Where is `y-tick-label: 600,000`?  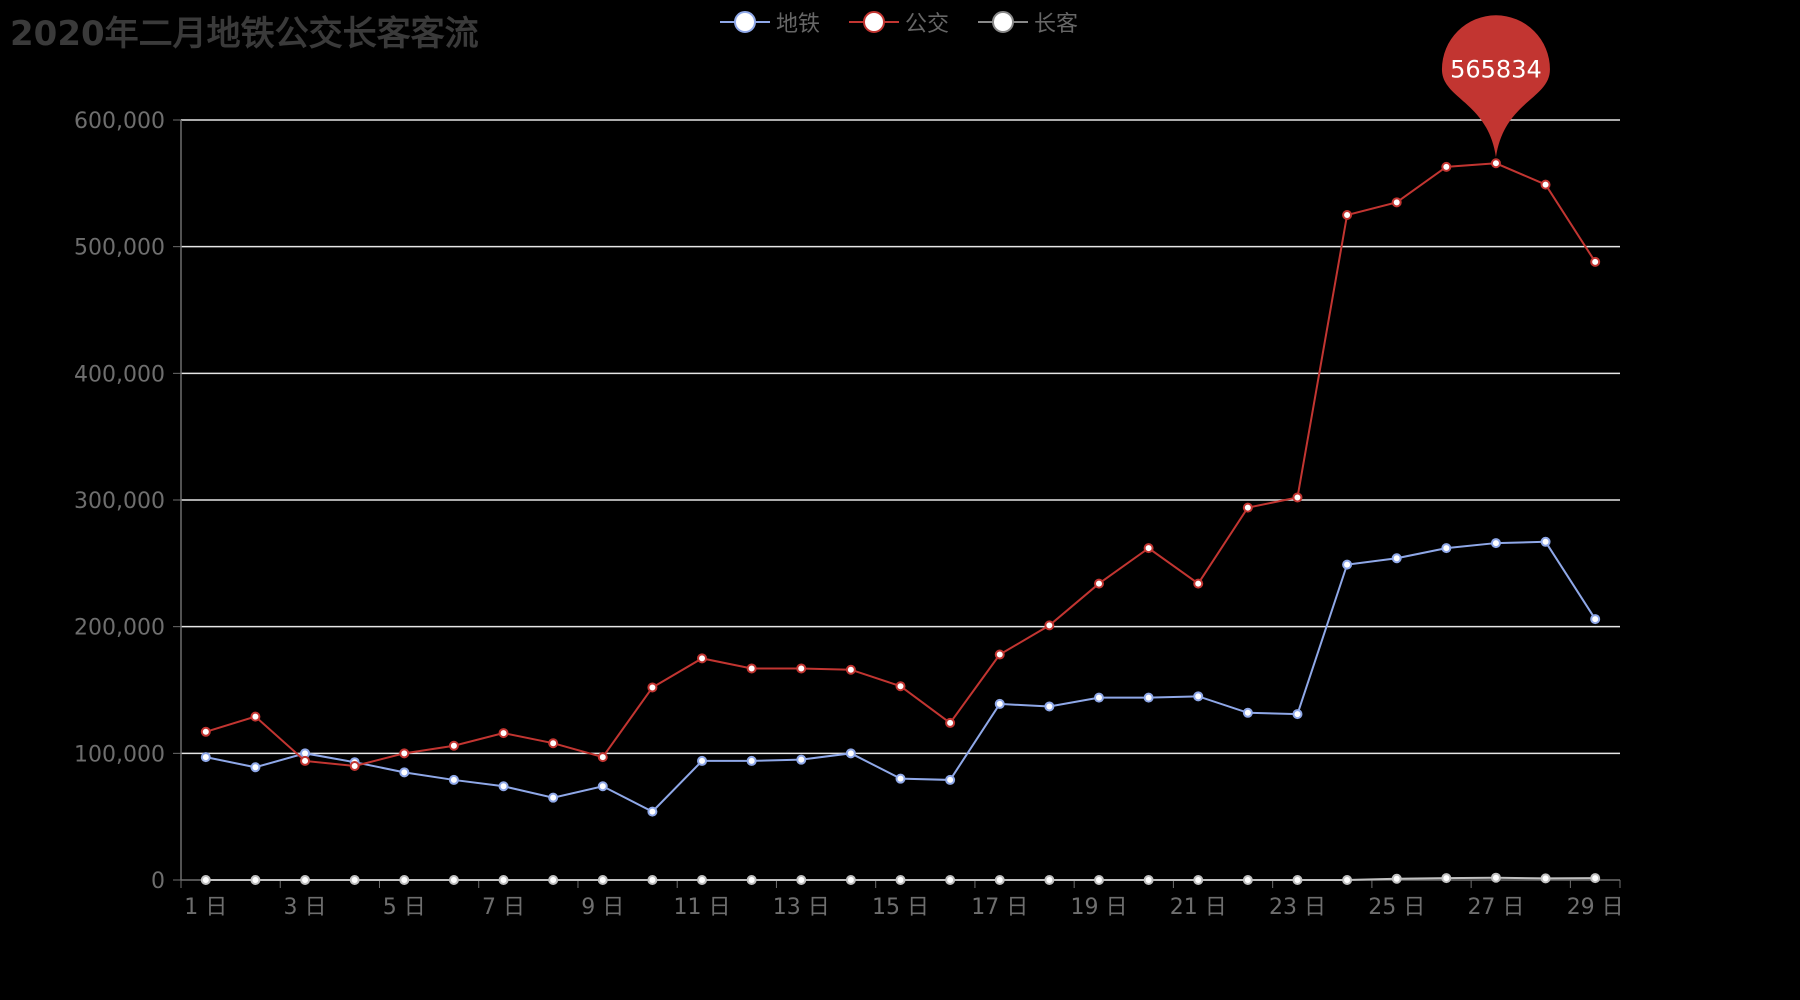 y-tick-label: 600,000 is located at coordinates (119, 121).